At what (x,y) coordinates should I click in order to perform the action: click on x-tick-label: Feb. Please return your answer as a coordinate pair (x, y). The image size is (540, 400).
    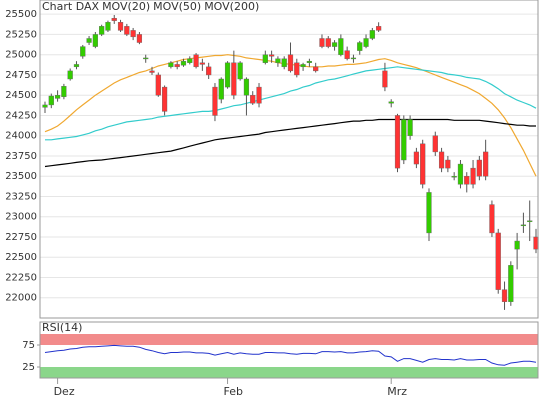
    Looking at the image, I should click on (233, 391).